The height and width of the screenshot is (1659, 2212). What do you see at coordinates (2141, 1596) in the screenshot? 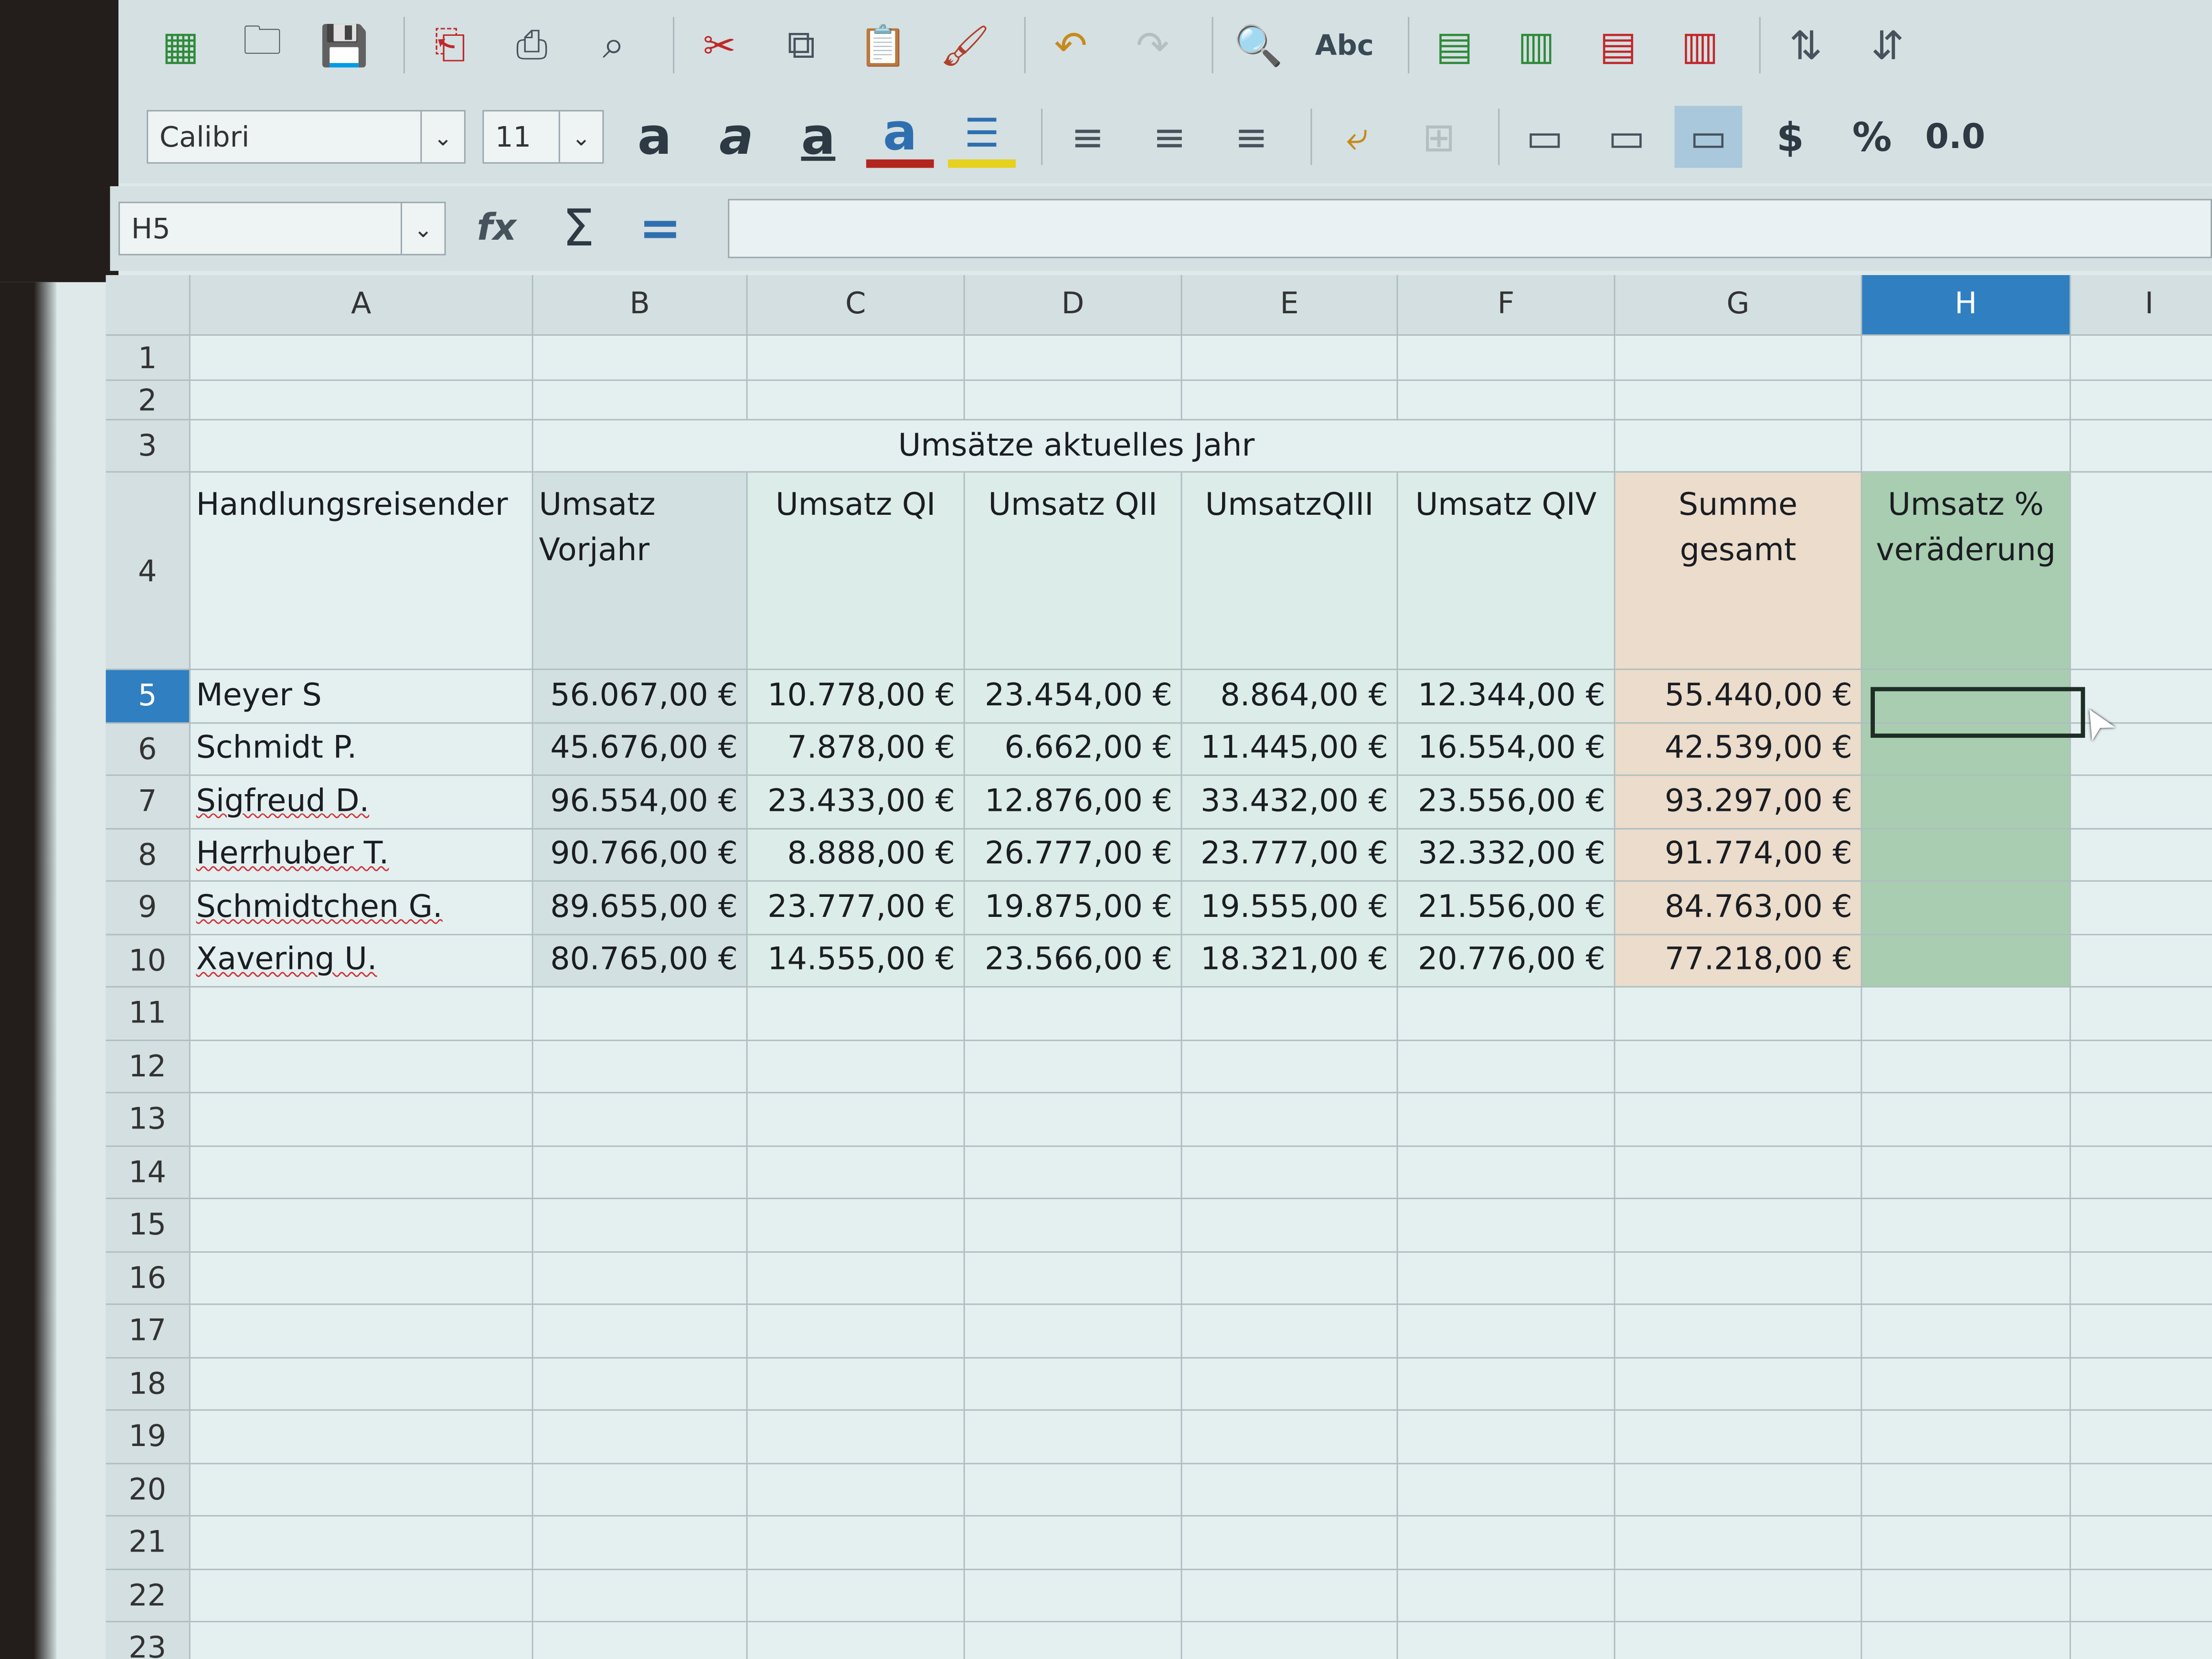
I see `cell-i22` at bounding box center [2141, 1596].